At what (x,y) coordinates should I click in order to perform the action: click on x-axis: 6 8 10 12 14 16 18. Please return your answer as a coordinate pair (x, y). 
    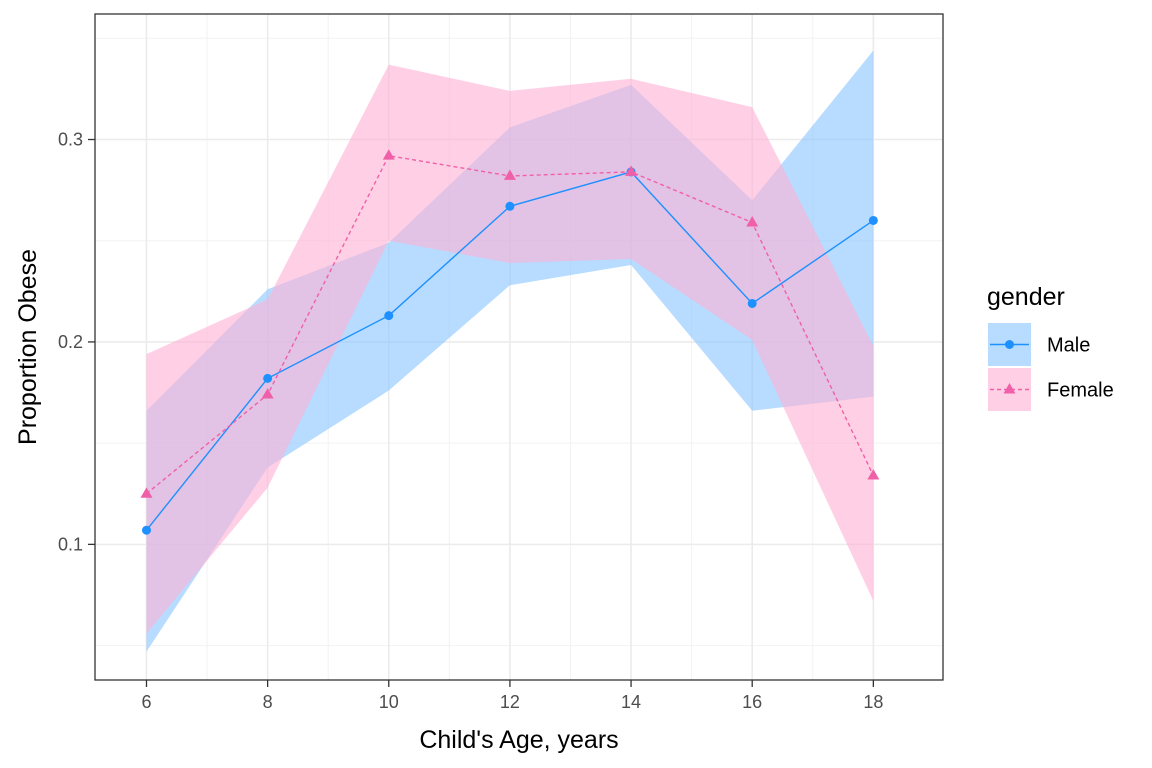
    Looking at the image, I should click on (512, 696).